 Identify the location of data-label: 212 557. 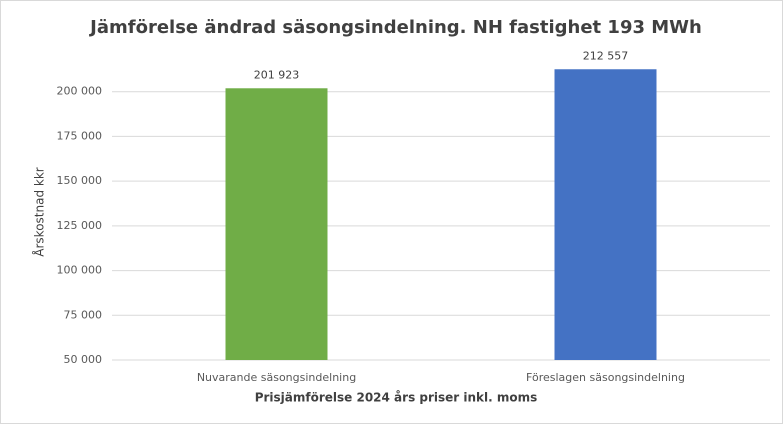
(606, 55).